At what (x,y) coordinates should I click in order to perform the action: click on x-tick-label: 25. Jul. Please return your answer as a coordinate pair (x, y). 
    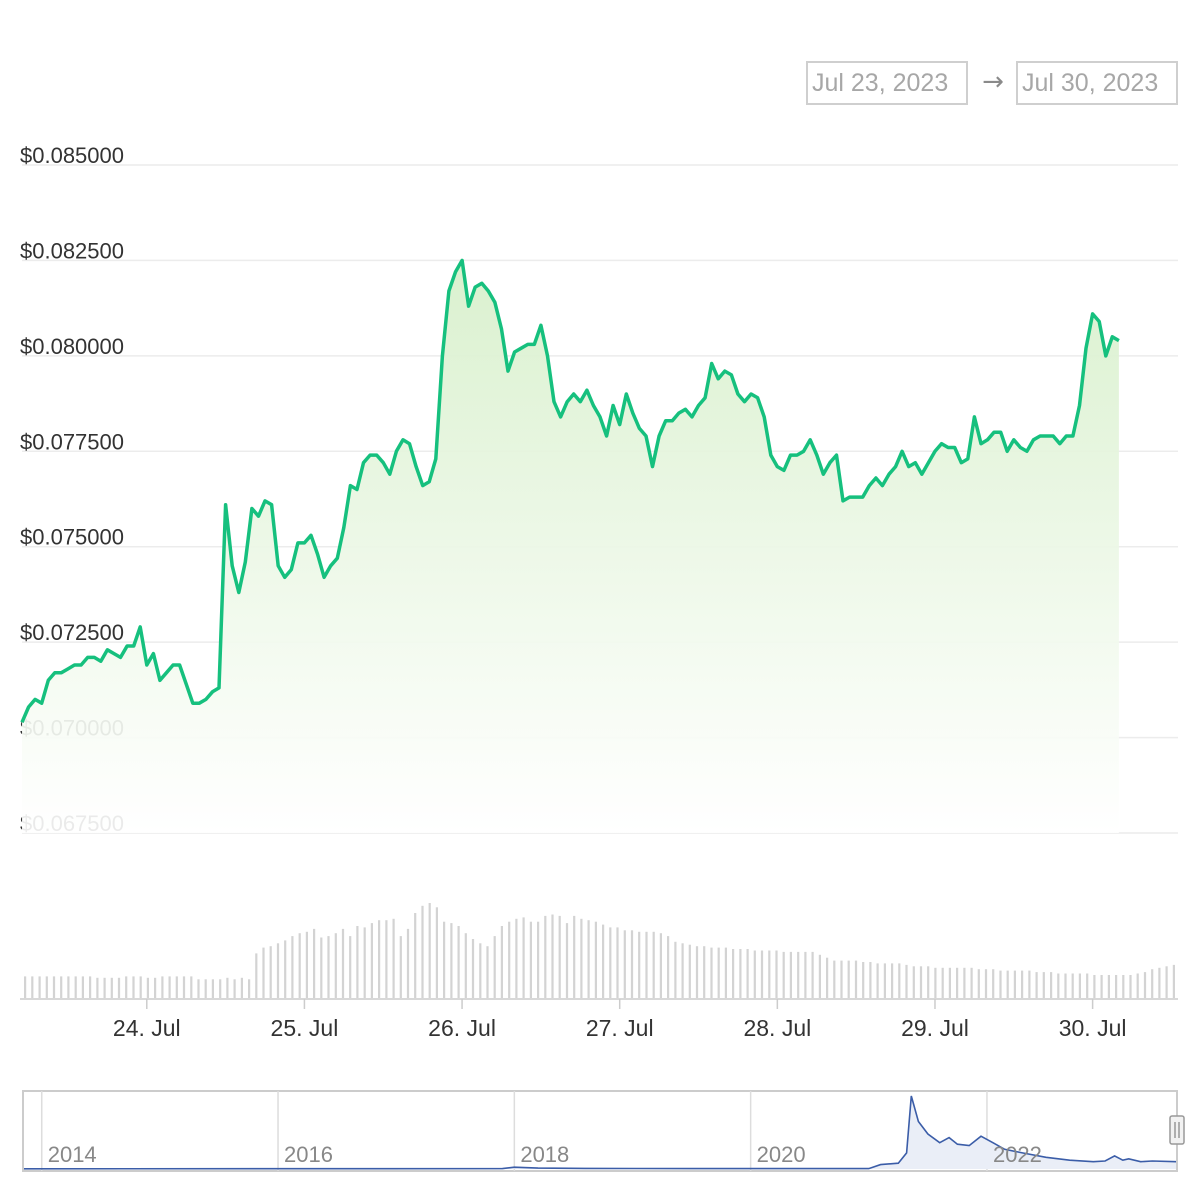
    Looking at the image, I should click on (305, 1028).